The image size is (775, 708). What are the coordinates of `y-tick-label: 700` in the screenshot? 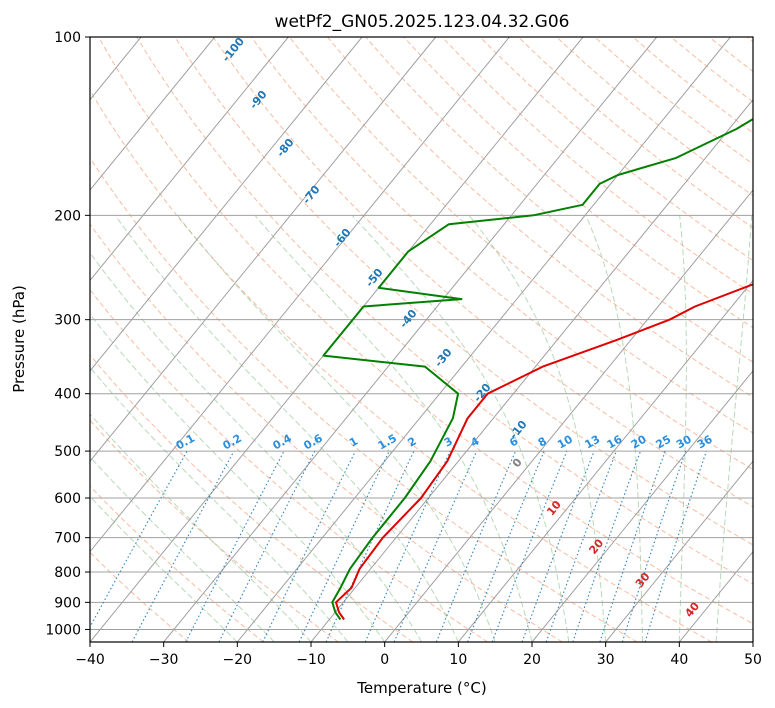 It's located at (67, 539).